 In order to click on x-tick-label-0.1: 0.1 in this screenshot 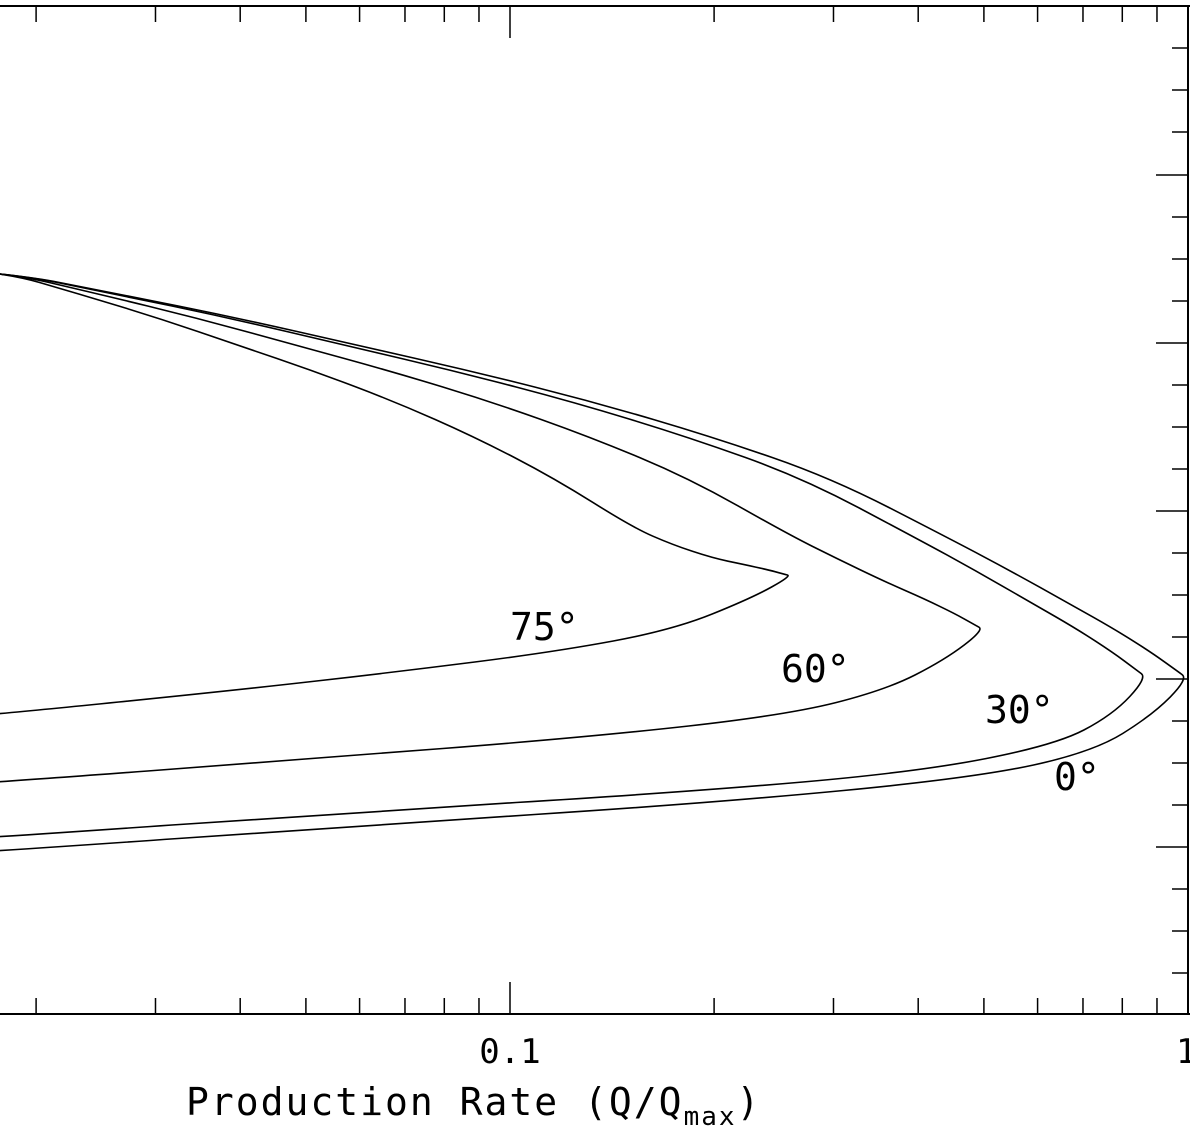, I will do `click(509, 1052)`.